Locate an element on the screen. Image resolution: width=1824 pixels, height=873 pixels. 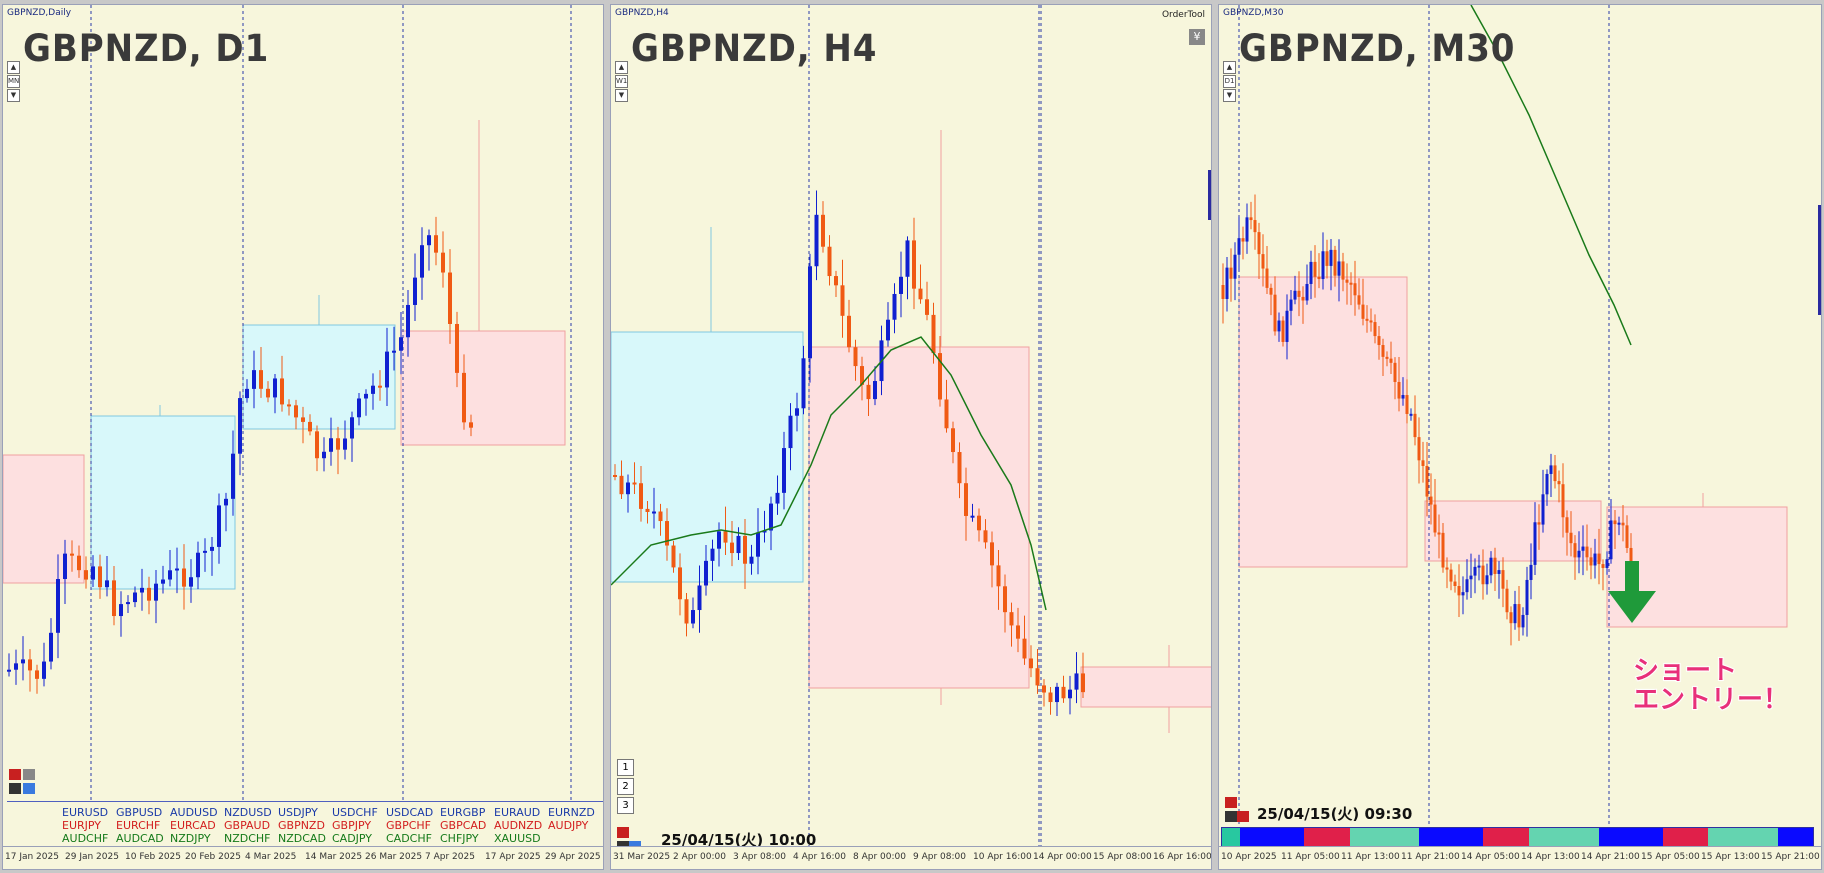
scale-buttons: ▲ MN ▼ is located at coordinates (13, 82).